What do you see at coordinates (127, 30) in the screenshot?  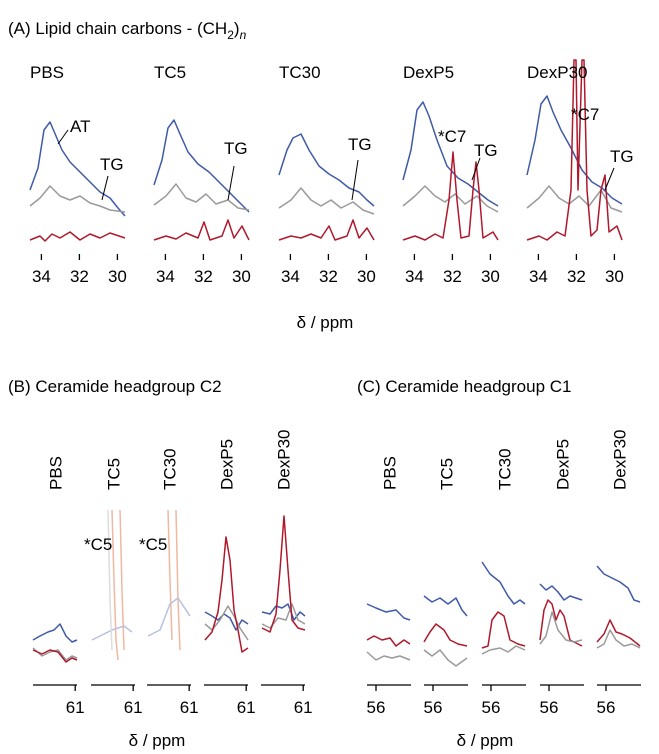 I see `panel-a-title: (A) Lipid chain carbons - (CH2)n` at bounding box center [127, 30].